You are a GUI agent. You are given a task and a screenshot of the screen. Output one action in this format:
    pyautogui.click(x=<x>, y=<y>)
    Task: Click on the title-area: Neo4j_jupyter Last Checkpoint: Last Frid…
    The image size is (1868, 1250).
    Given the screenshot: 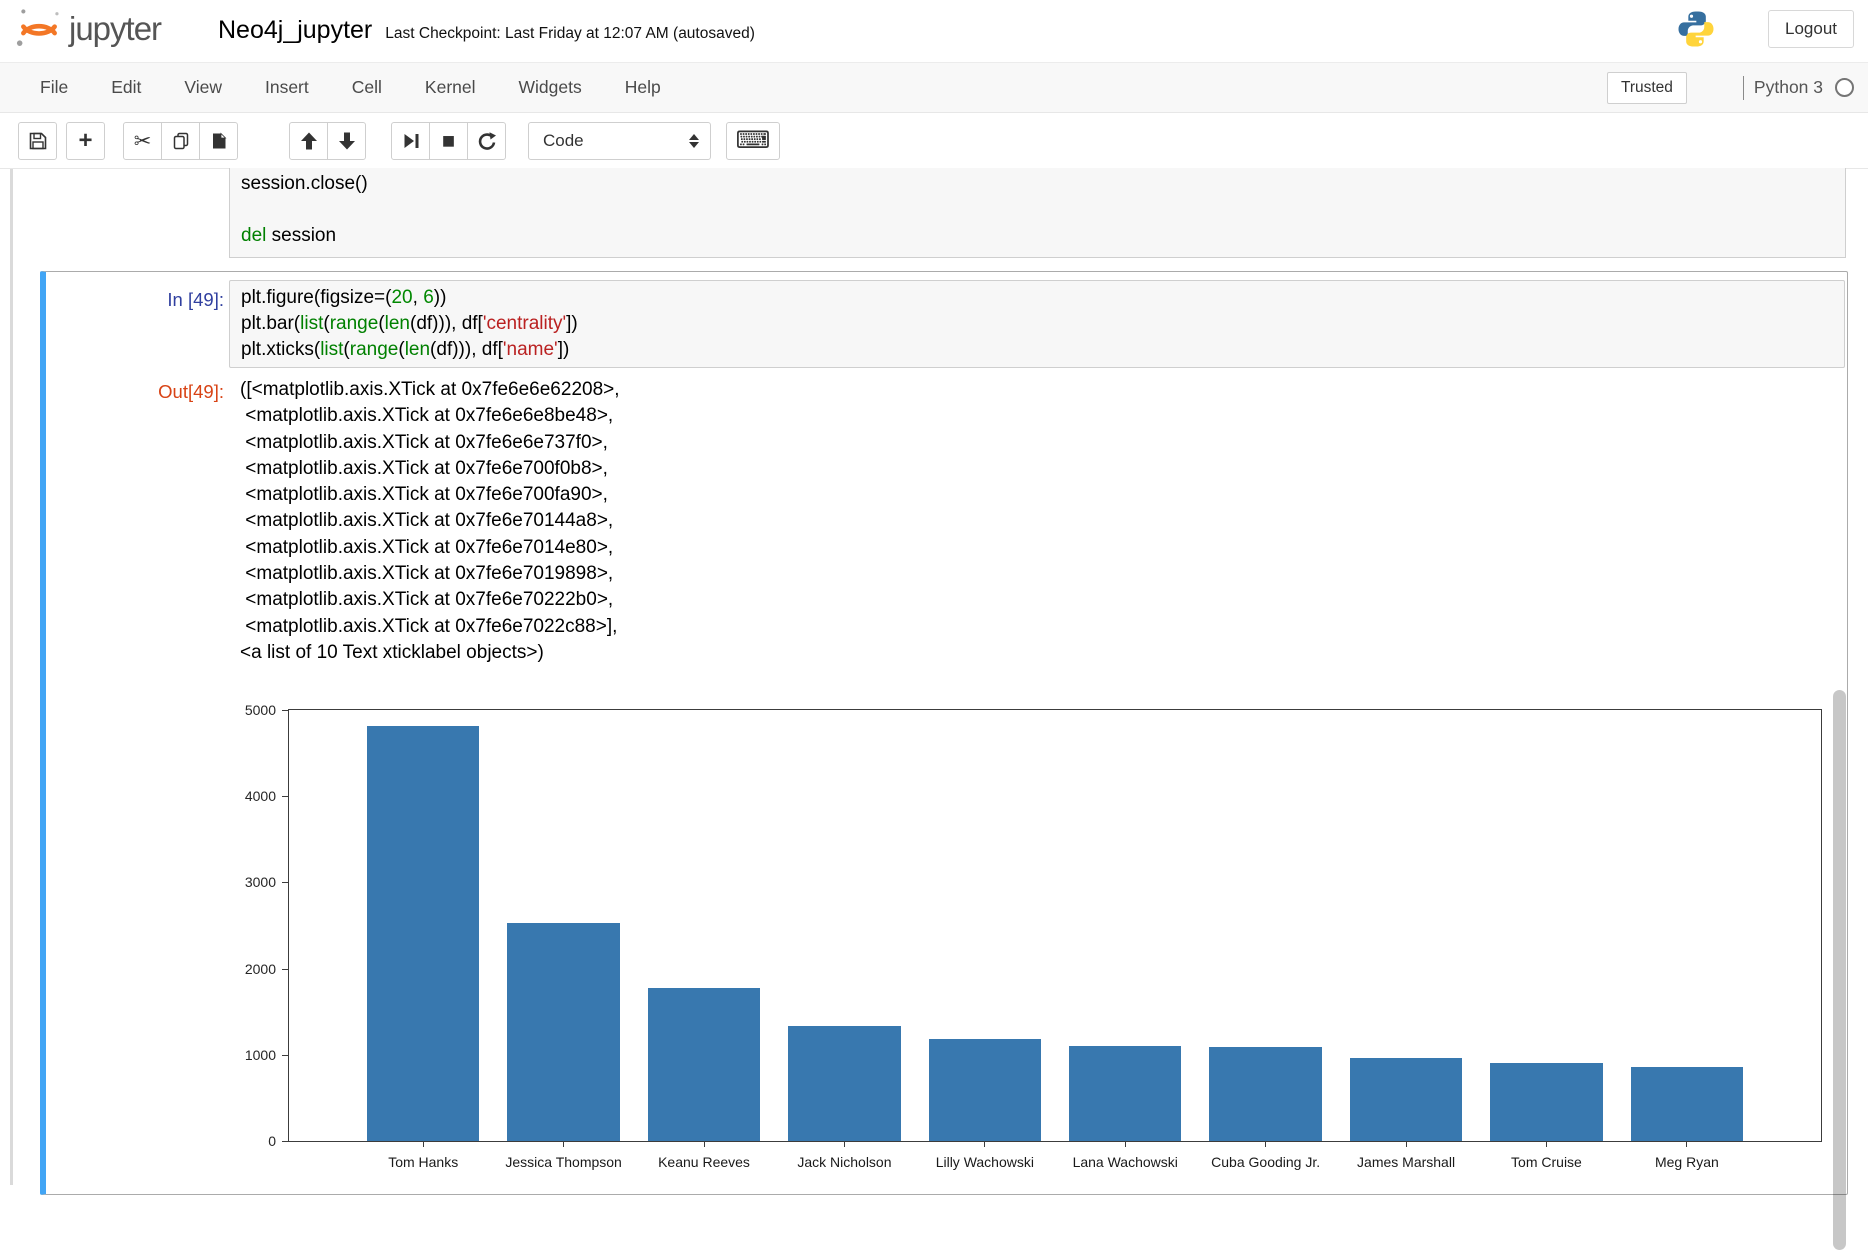 What is the action you would take?
    pyautogui.click(x=486, y=30)
    